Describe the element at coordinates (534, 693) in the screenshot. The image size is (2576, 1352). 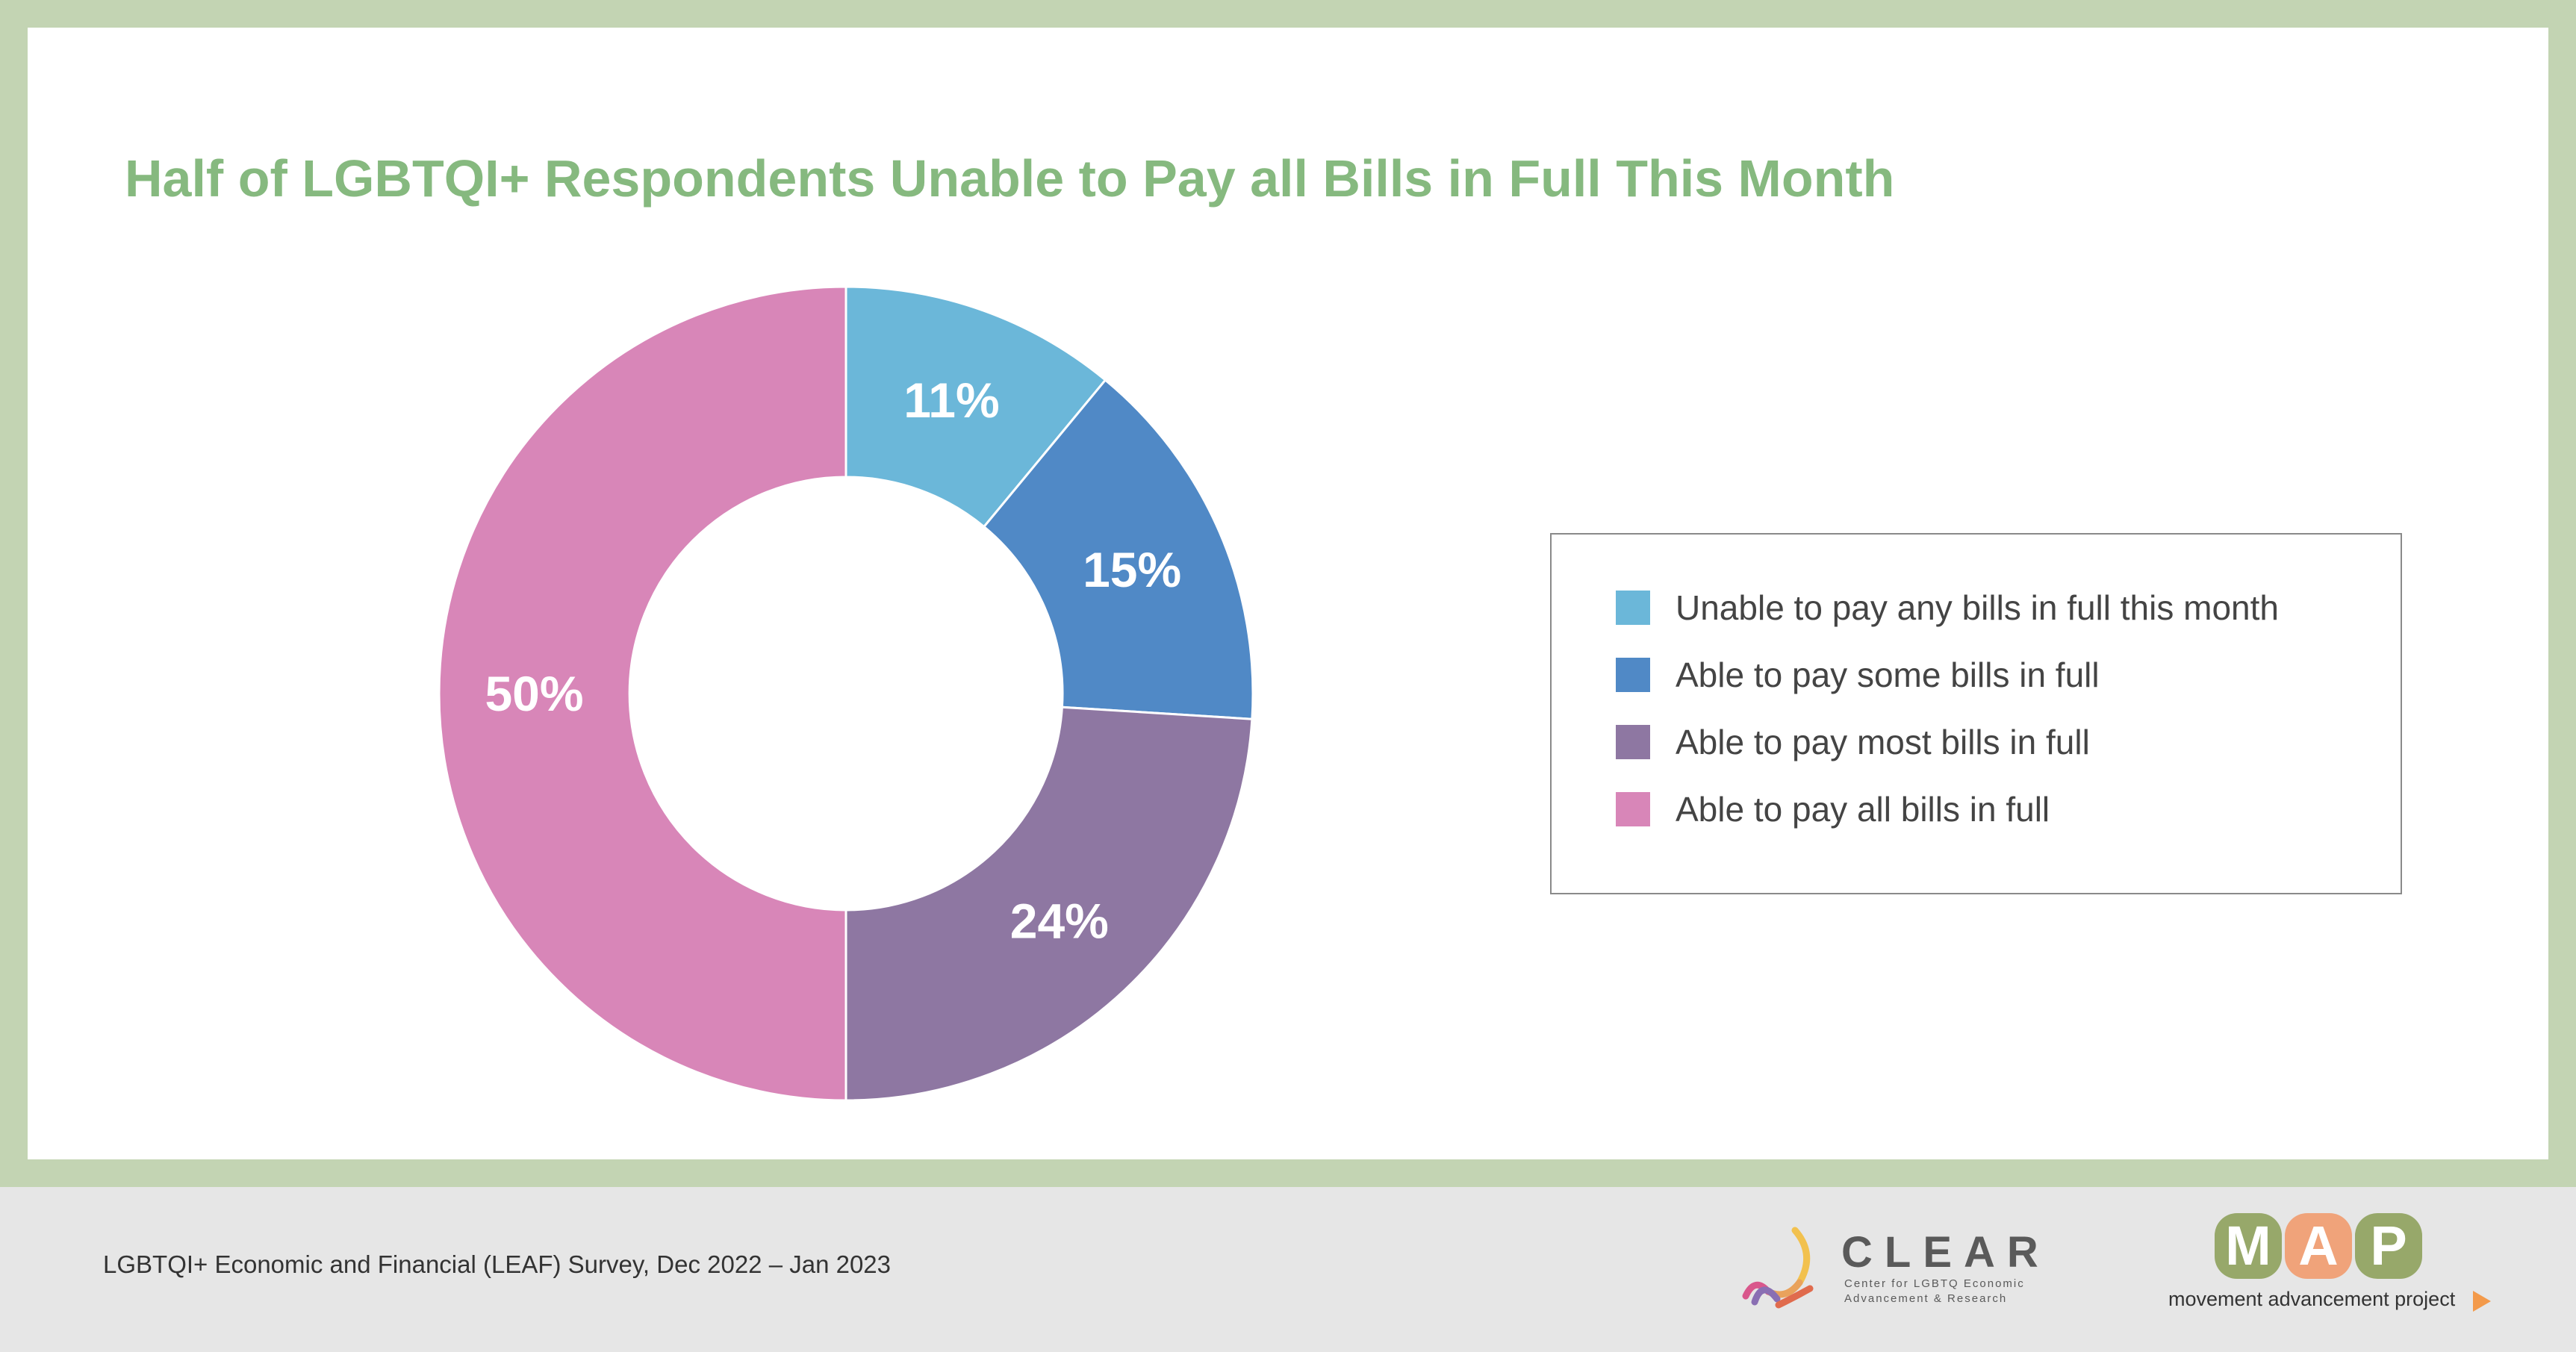
I see `slice-data-label: 50%` at that location.